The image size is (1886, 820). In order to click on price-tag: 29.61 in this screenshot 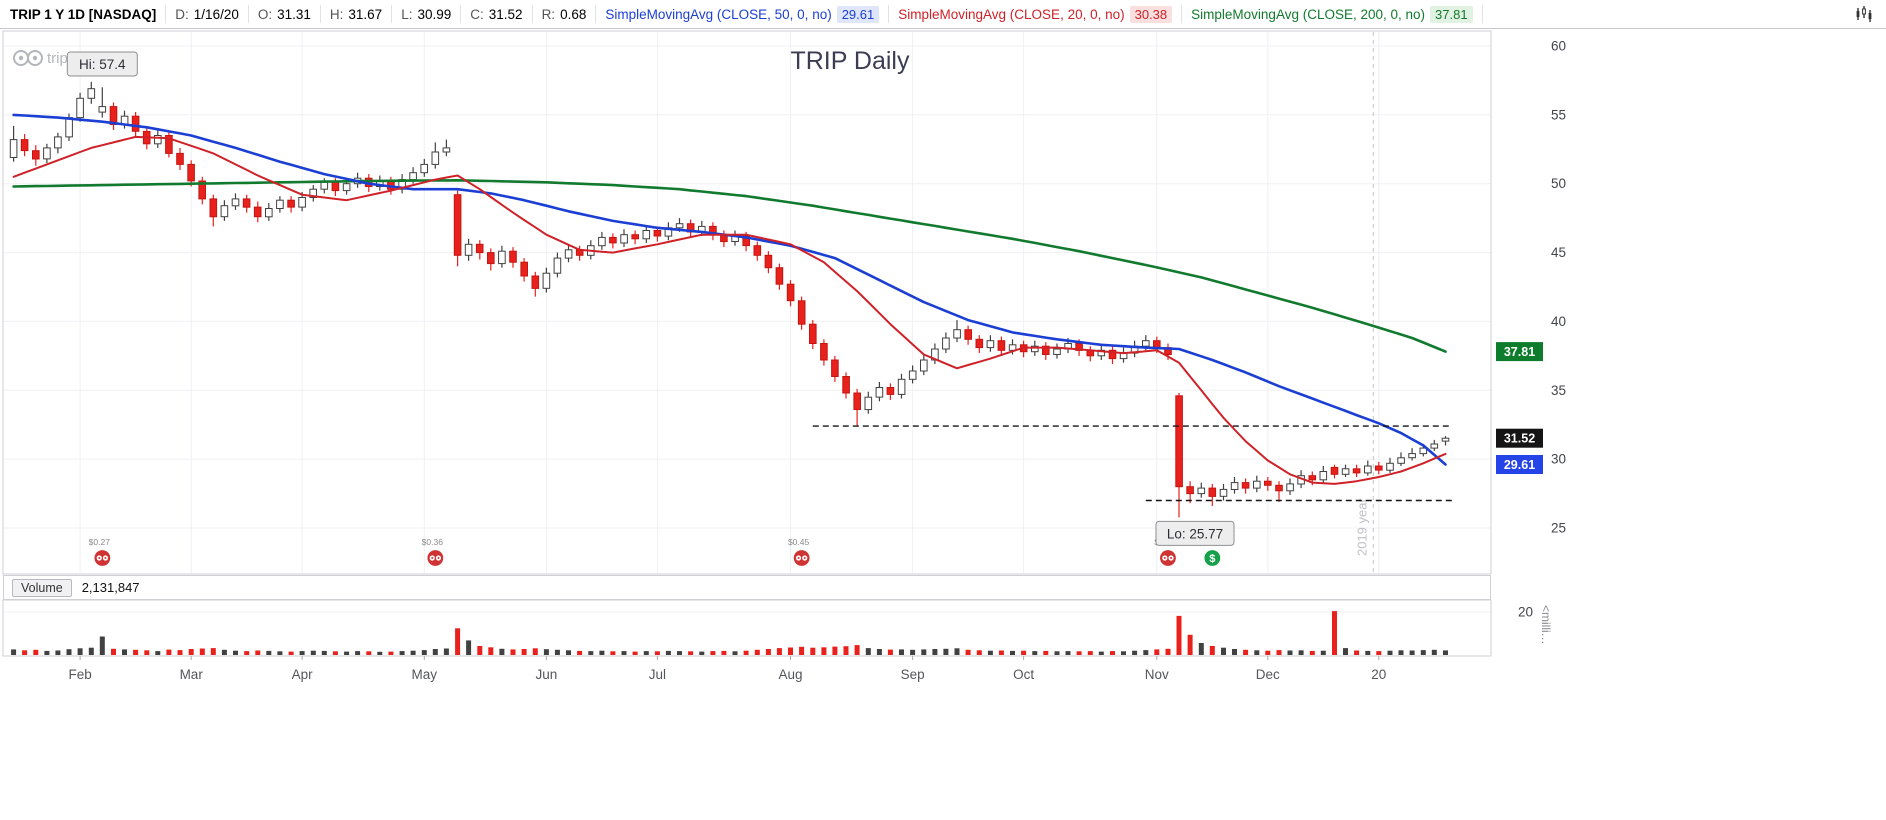, I will do `click(1519, 464)`.